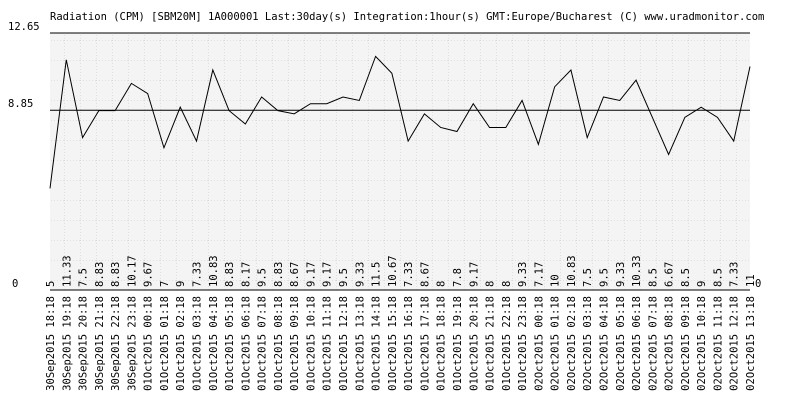 The image size is (800, 400). What do you see at coordinates (84, 343) in the screenshot?
I see `x-tick-label: 30Sep2015 20:18` at bounding box center [84, 343].